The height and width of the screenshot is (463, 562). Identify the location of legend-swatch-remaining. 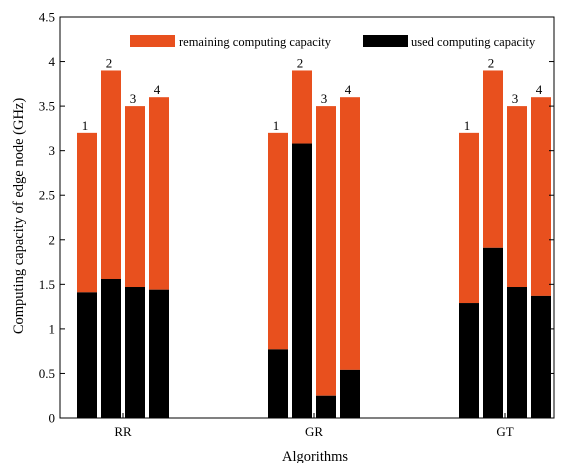
(152, 41).